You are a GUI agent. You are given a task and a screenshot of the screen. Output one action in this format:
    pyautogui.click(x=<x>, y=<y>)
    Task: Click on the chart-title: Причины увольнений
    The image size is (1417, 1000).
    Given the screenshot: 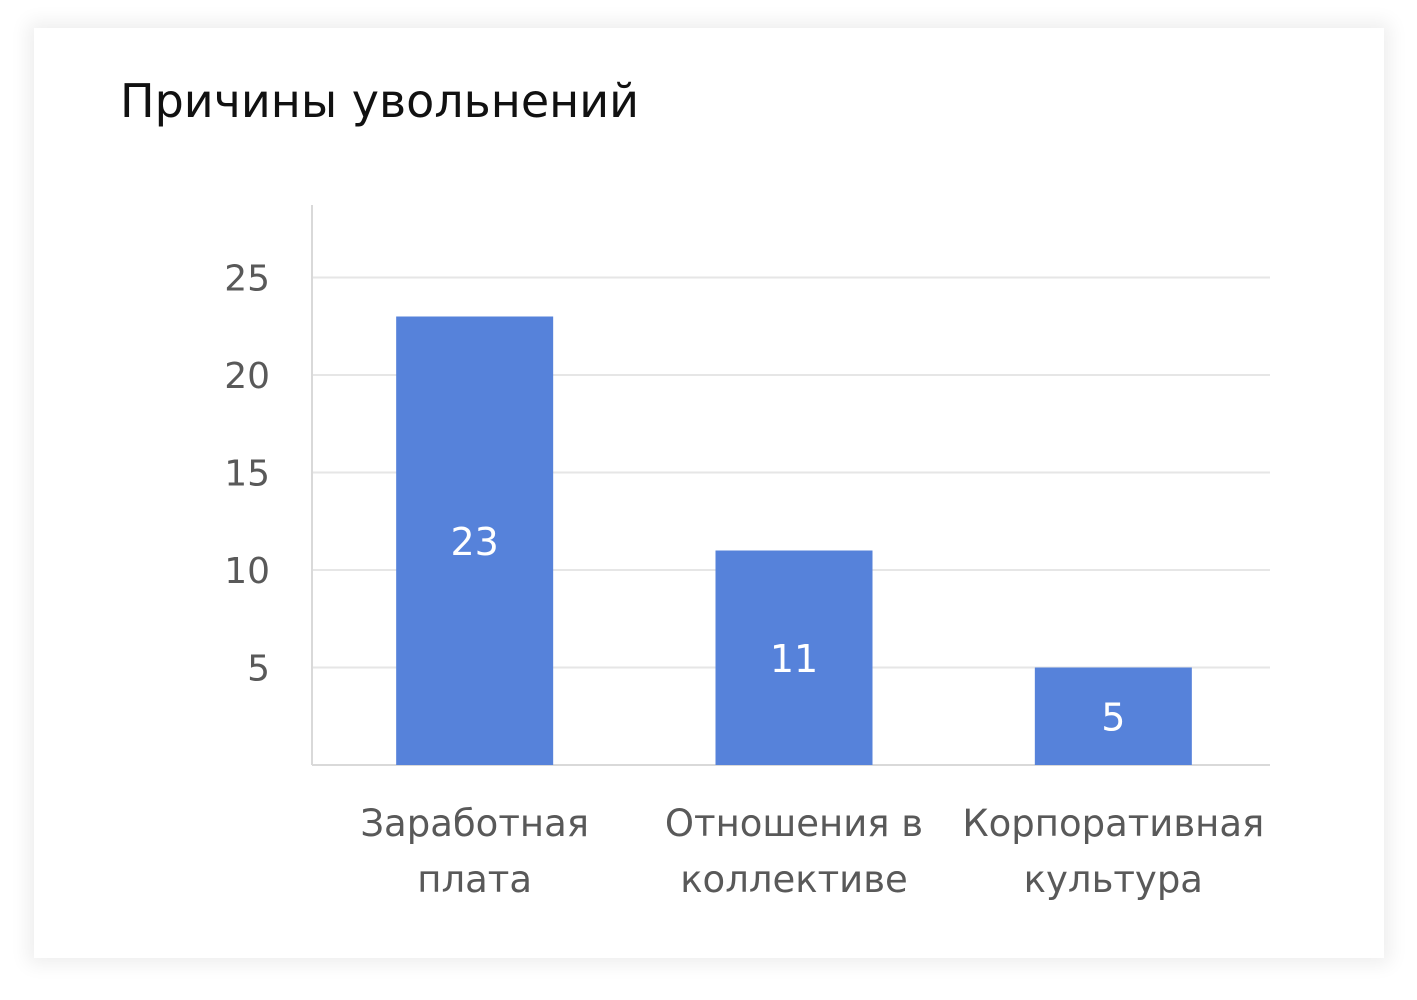 What is the action you would take?
    pyautogui.click(x=380, y=101)
    